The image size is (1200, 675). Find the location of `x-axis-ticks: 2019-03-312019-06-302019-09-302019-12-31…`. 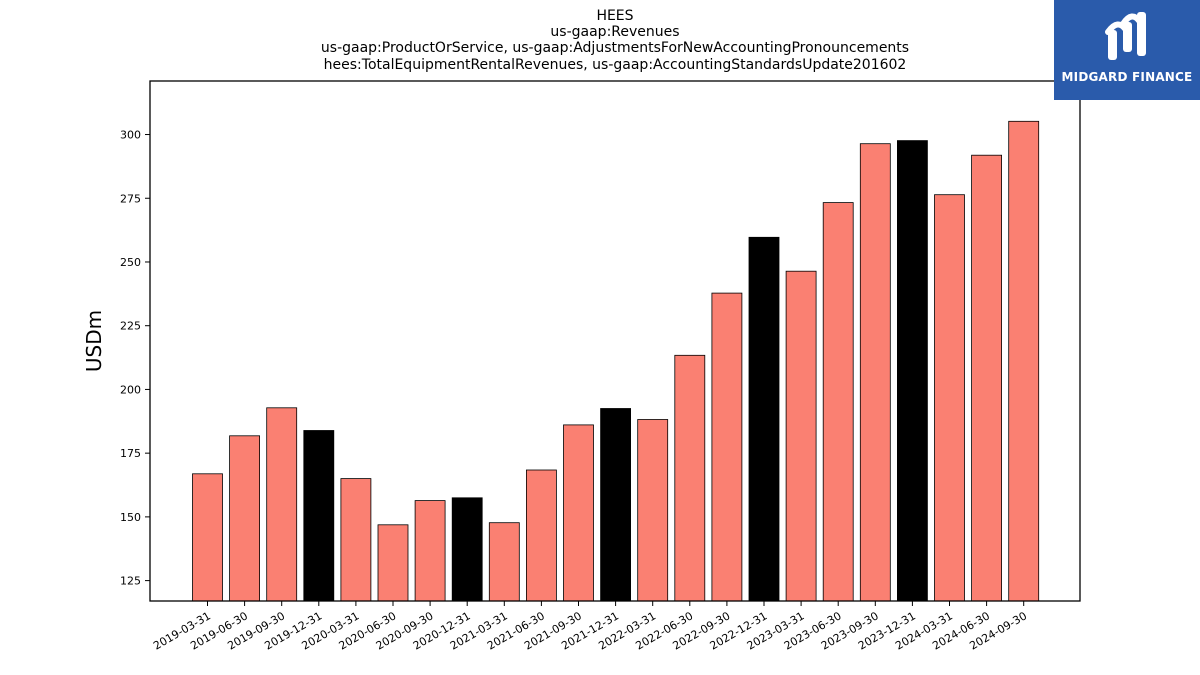

x-axis-ticks: 2019-03-312019-06-302019-09-302019-12-31… is located at coordinates (590, 627).